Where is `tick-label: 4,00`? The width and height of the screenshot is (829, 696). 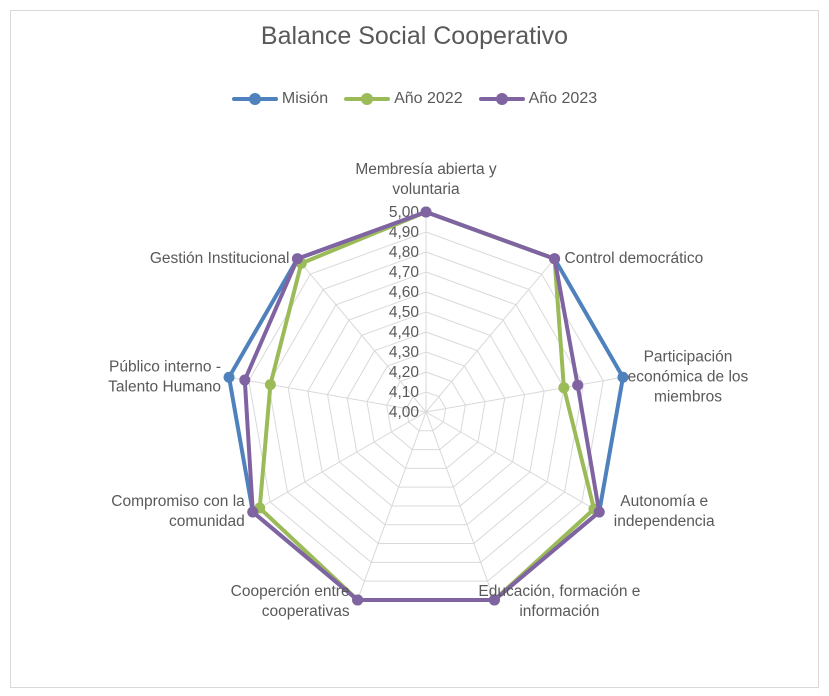 tick-label: 4,00 is located at coordinates (404, 412).